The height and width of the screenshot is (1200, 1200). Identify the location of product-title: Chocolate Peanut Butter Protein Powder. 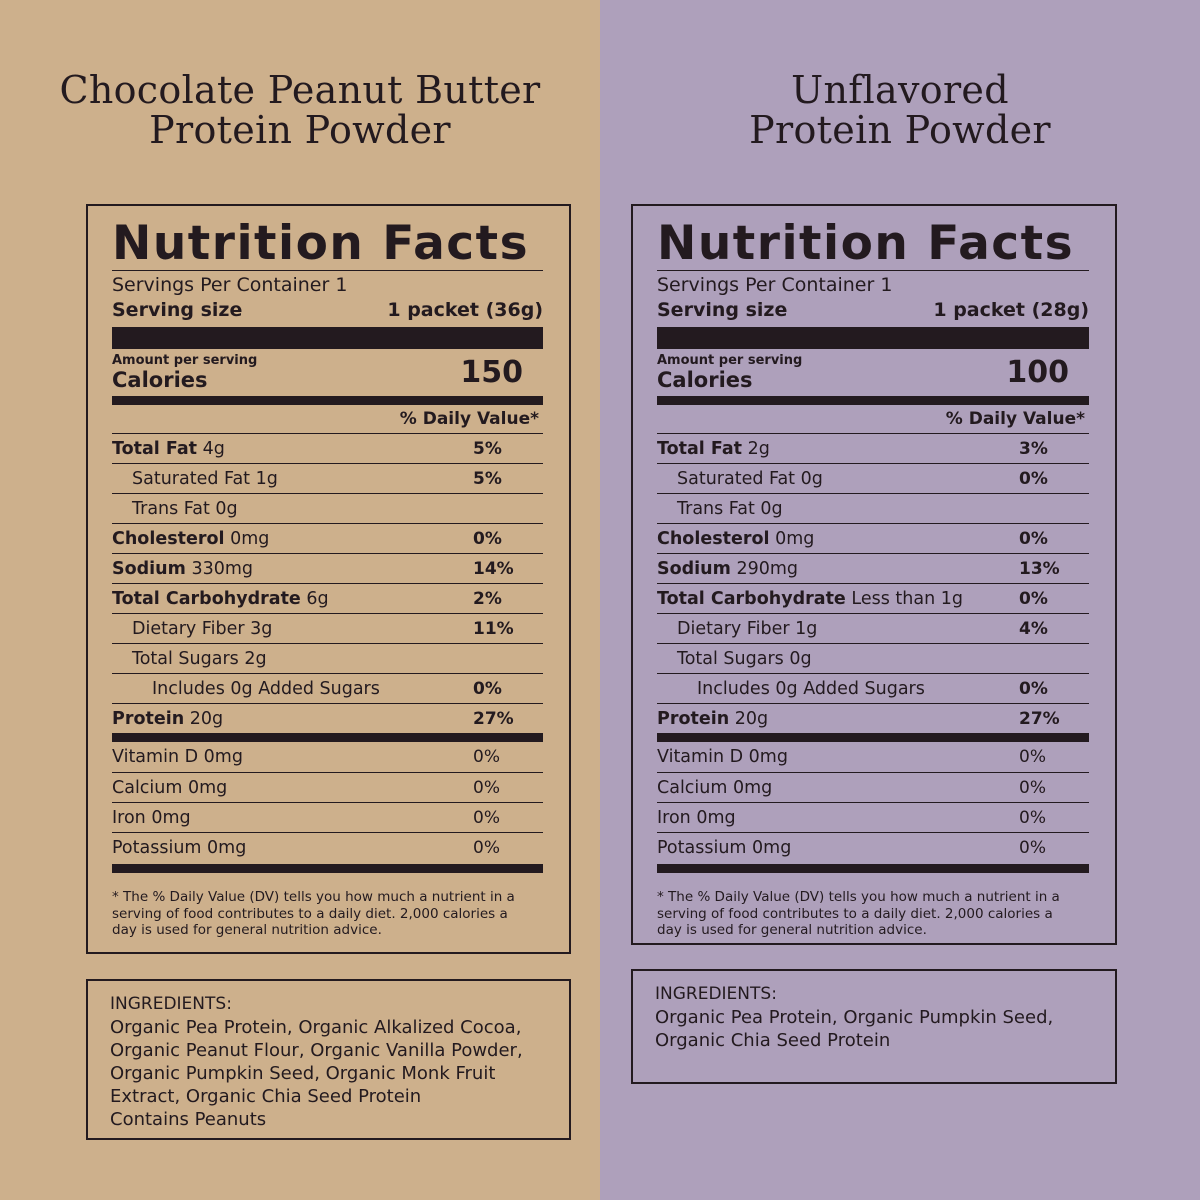
(300, 110).